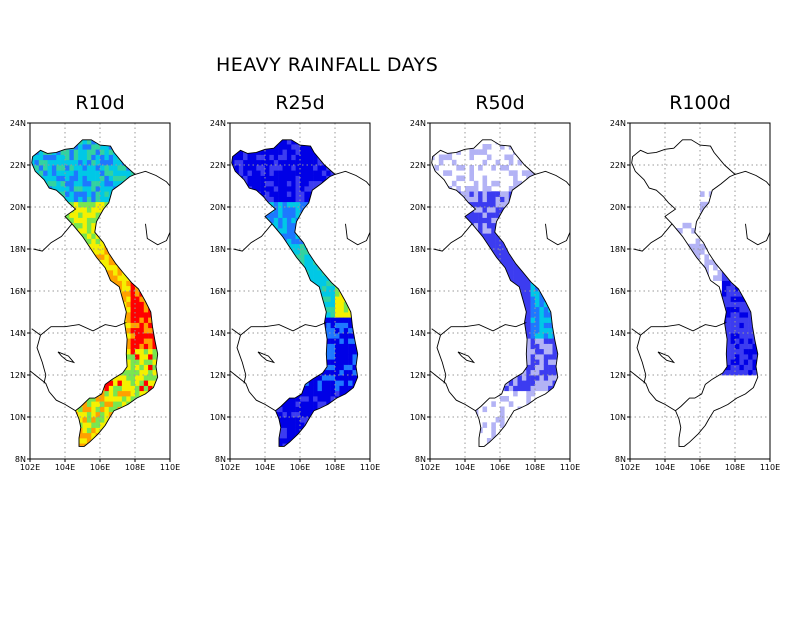  What do you see at coordinates (327, 65) in the screenshot?
I see `figure-title: HEAVY RAINFALL DAYS` at bounding box center [327, 65].